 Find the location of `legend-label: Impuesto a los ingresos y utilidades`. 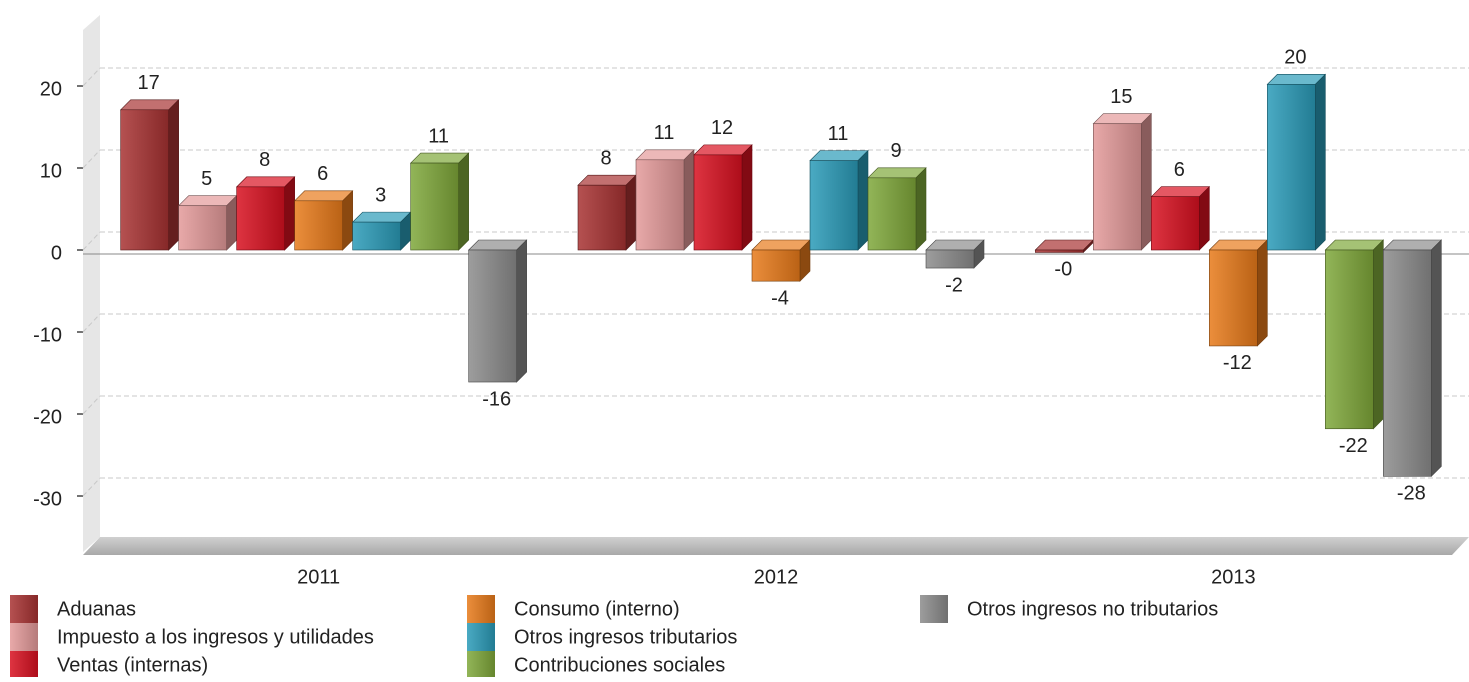

legend-label: Impuesto a los ingresos y utilidades is located at coordinates (215, 637).